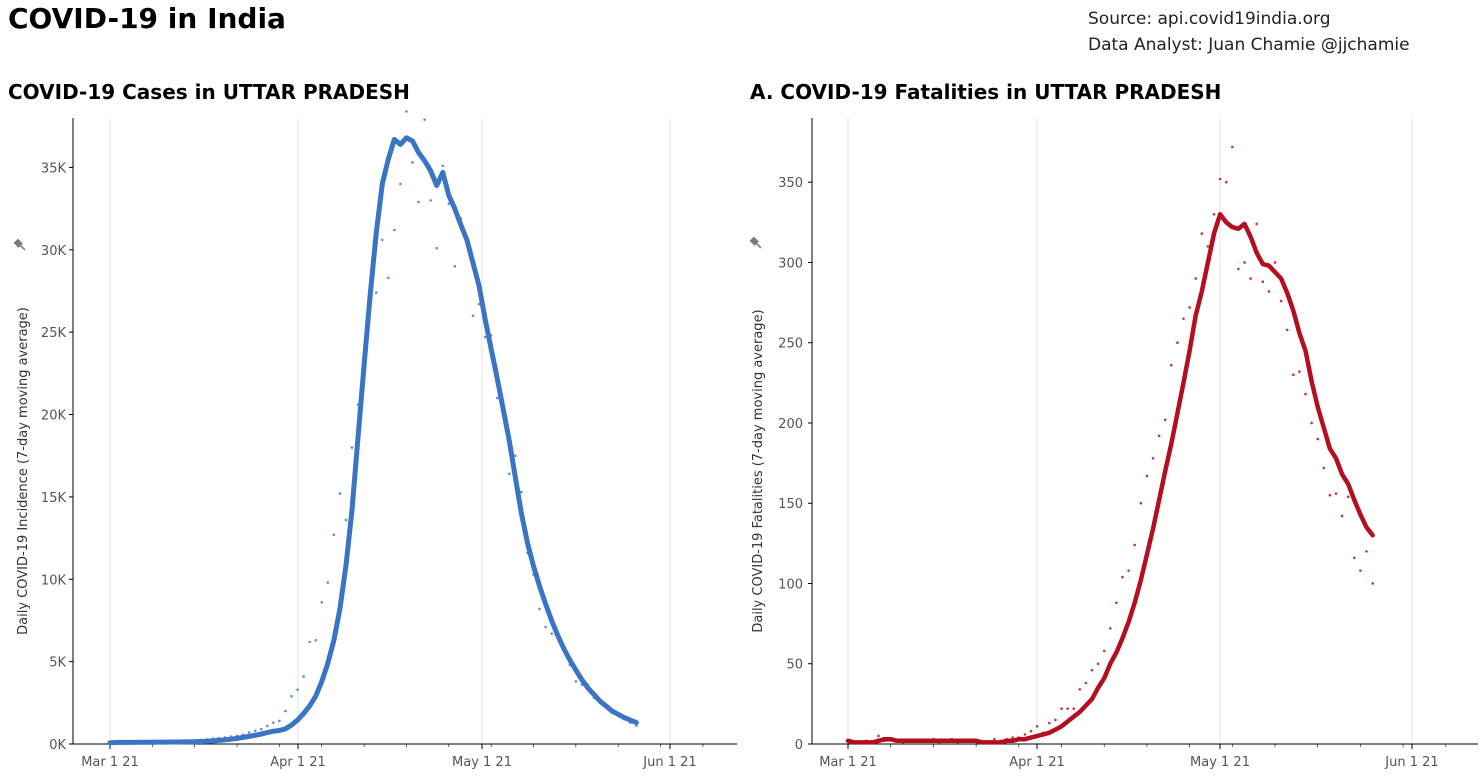 The image size is (1482, 777). Describe the element at coordinates (57, 745) in the screenshot. I see `y-tick-label: 0K` at that location.